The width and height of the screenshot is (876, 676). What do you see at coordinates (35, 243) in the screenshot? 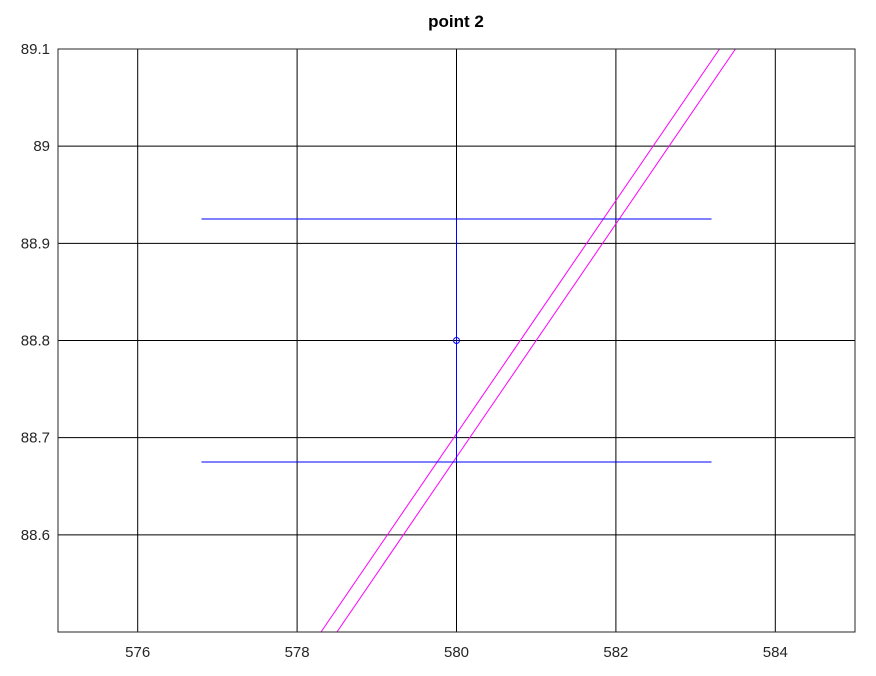
I see `y-tick-label: 88.9` at bounding box center [35, 243].